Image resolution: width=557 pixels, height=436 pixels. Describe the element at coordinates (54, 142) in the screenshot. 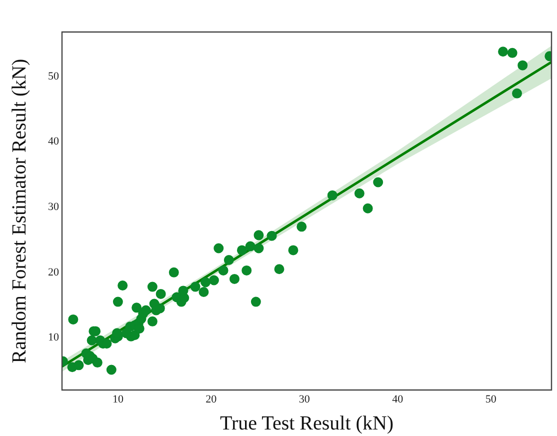

I see `y-tick-label: 40` at that location.